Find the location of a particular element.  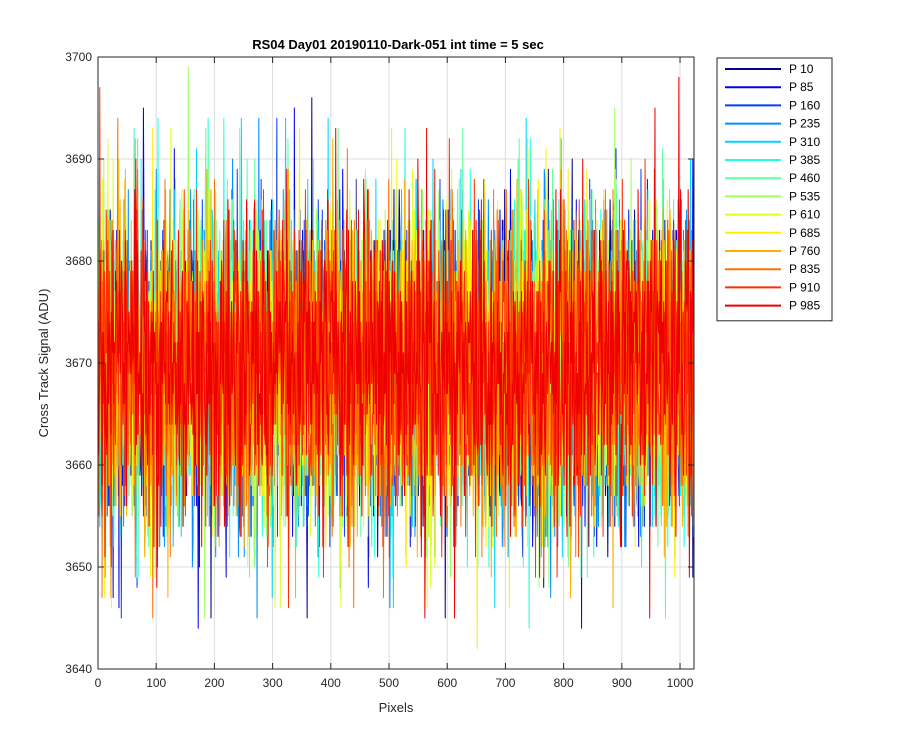

legend-label: P 685 is located at coordinates (804, 233).